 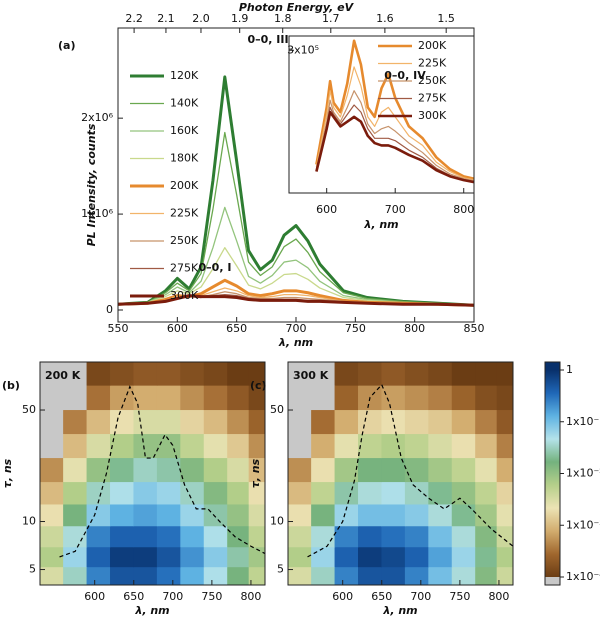 What do you see at coordinates (583, 421) in the screenshot?
I see `colorbar-tick-label: 1x10⁻¹` at bounding box center [583, 421].